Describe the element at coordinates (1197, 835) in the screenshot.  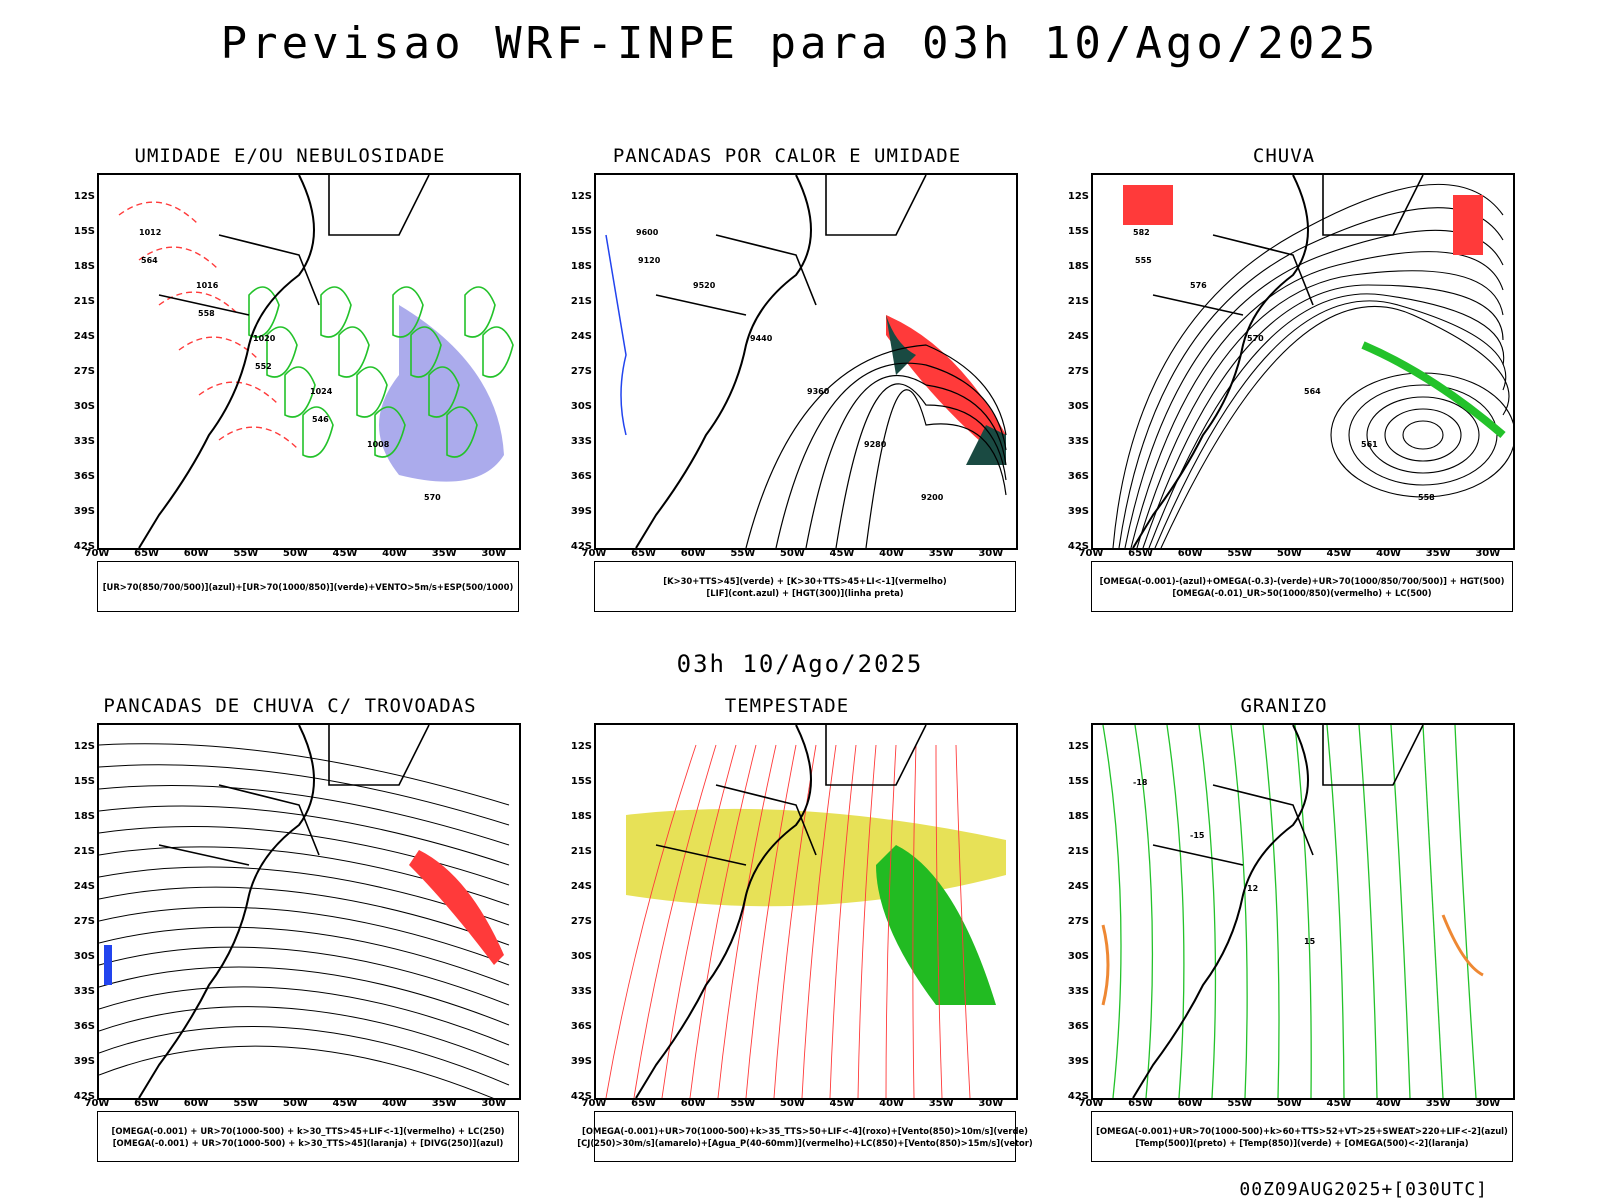
I see `contour-label: -15` at that location.